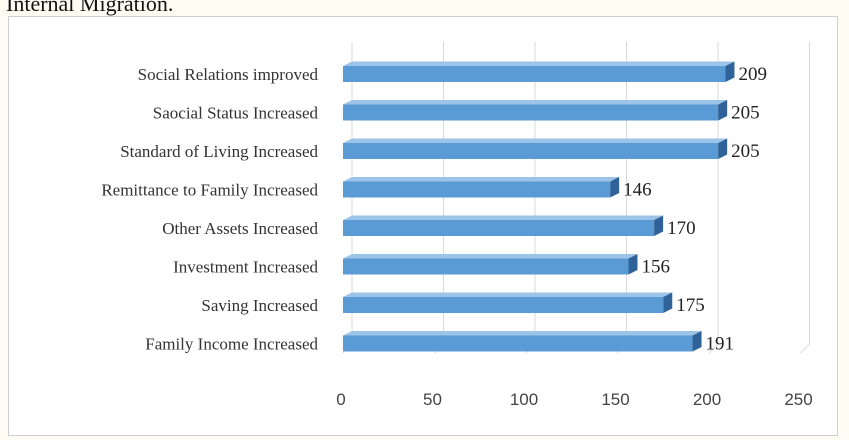 This screenshot has height=440, width=849. What do you see at coordinates (209, 190) in the screenshot?
I see `category-label: Remittance to Family Increased` at bounding box center [209, 190].